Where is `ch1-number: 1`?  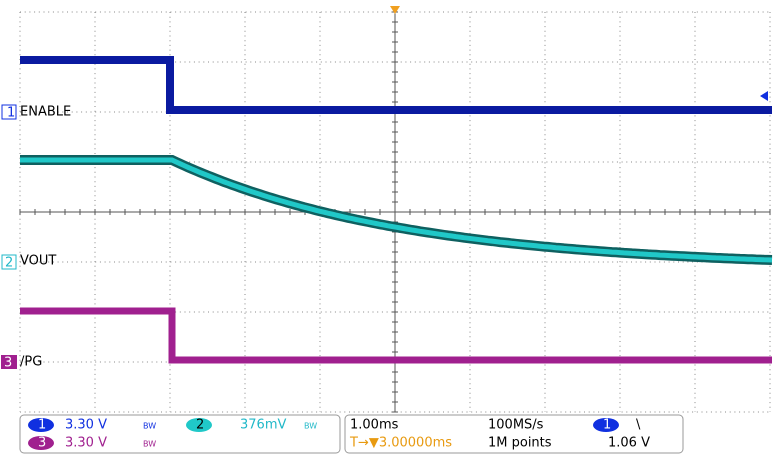 ch1-number: 1 is located at coordinates (42, 425).